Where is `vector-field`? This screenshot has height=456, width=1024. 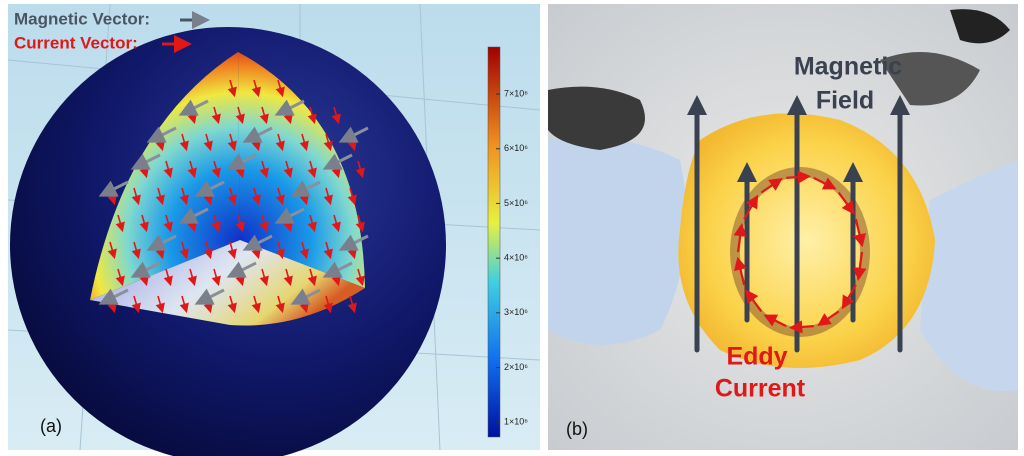 vector-field is located at coordinates (233, 196).